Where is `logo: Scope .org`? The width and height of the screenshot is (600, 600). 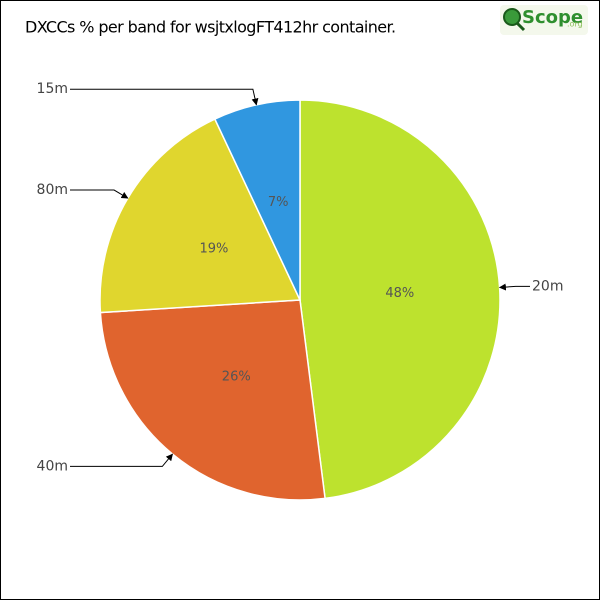
logo: Scope .org is located at coordinates (544, 20).